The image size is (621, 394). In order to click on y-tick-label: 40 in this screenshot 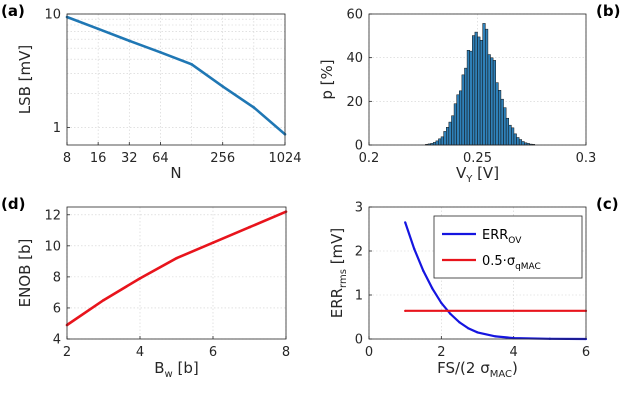, I will do `click(354, 58)`.